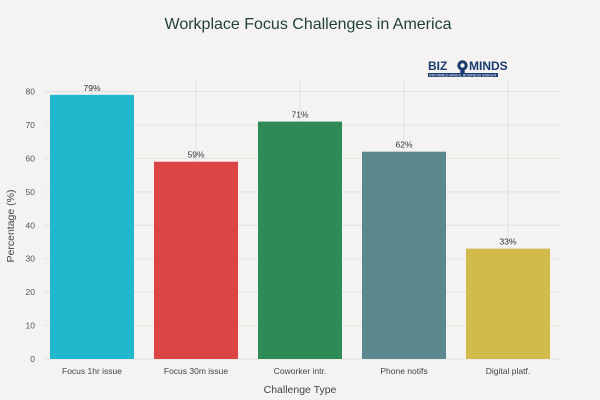 The width and height of the screenshot is (600, 400). What do you see at coordinates (308, 24) in the screenshot?
I see `chart-title: Workplace Focus Challenges in America` at bounding box center [308, 24].